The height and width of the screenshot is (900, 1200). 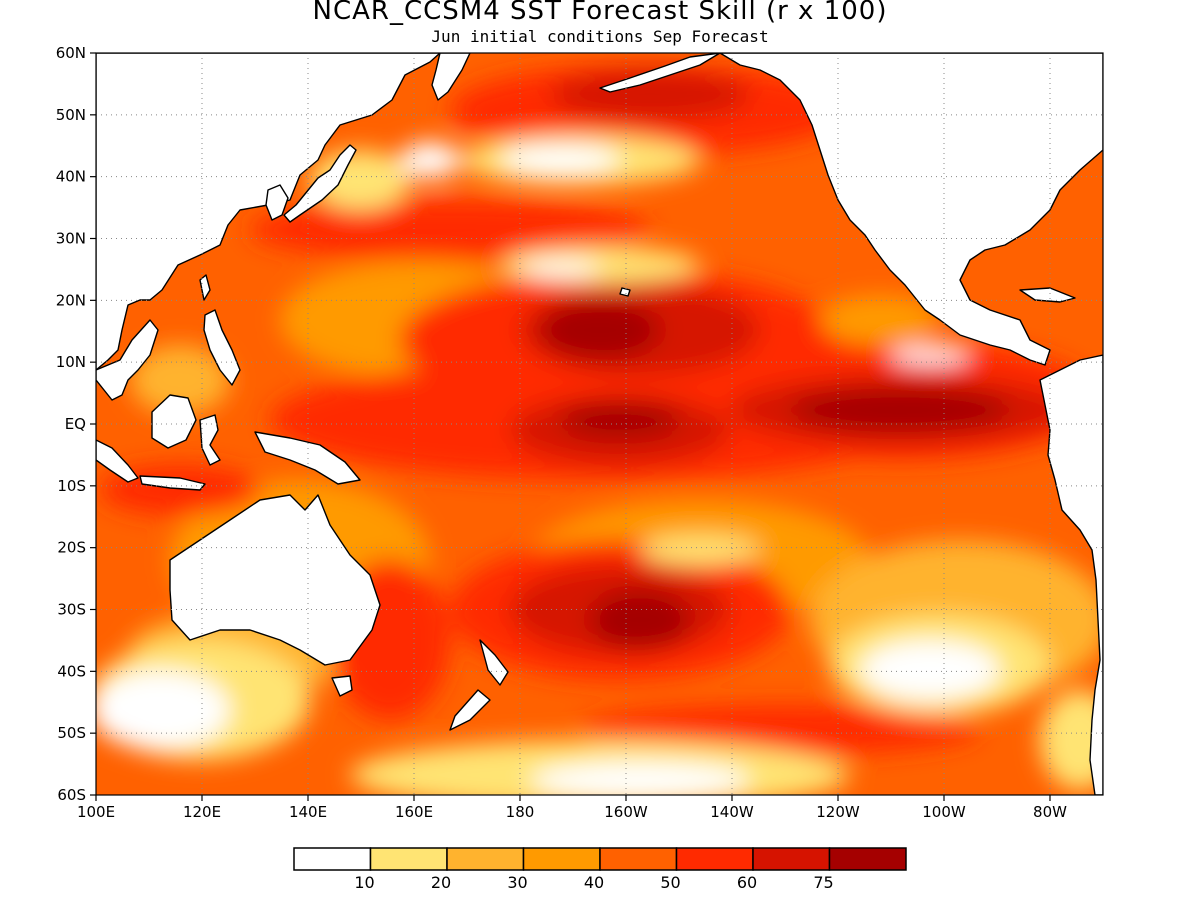 What do you see at coordinates (71, 548) in the screenshot?
I see `lat-tick-label: 20S` at bounding box center [71, 548].